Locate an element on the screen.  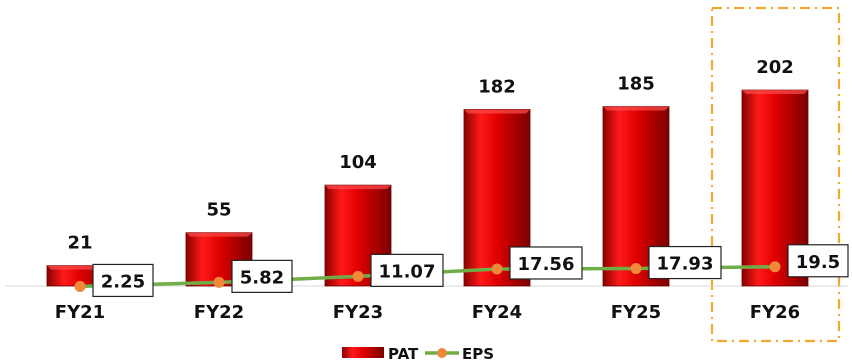
pat-bar is located at coordinates (636, 196).